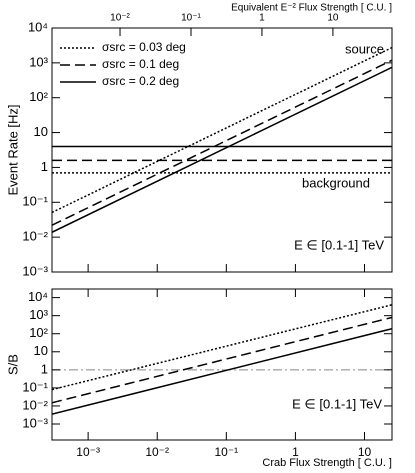 Image resolution: width=415 pixels, height=473 pixels. I want to click on y-axis-label: S/B, so click(12, 364).